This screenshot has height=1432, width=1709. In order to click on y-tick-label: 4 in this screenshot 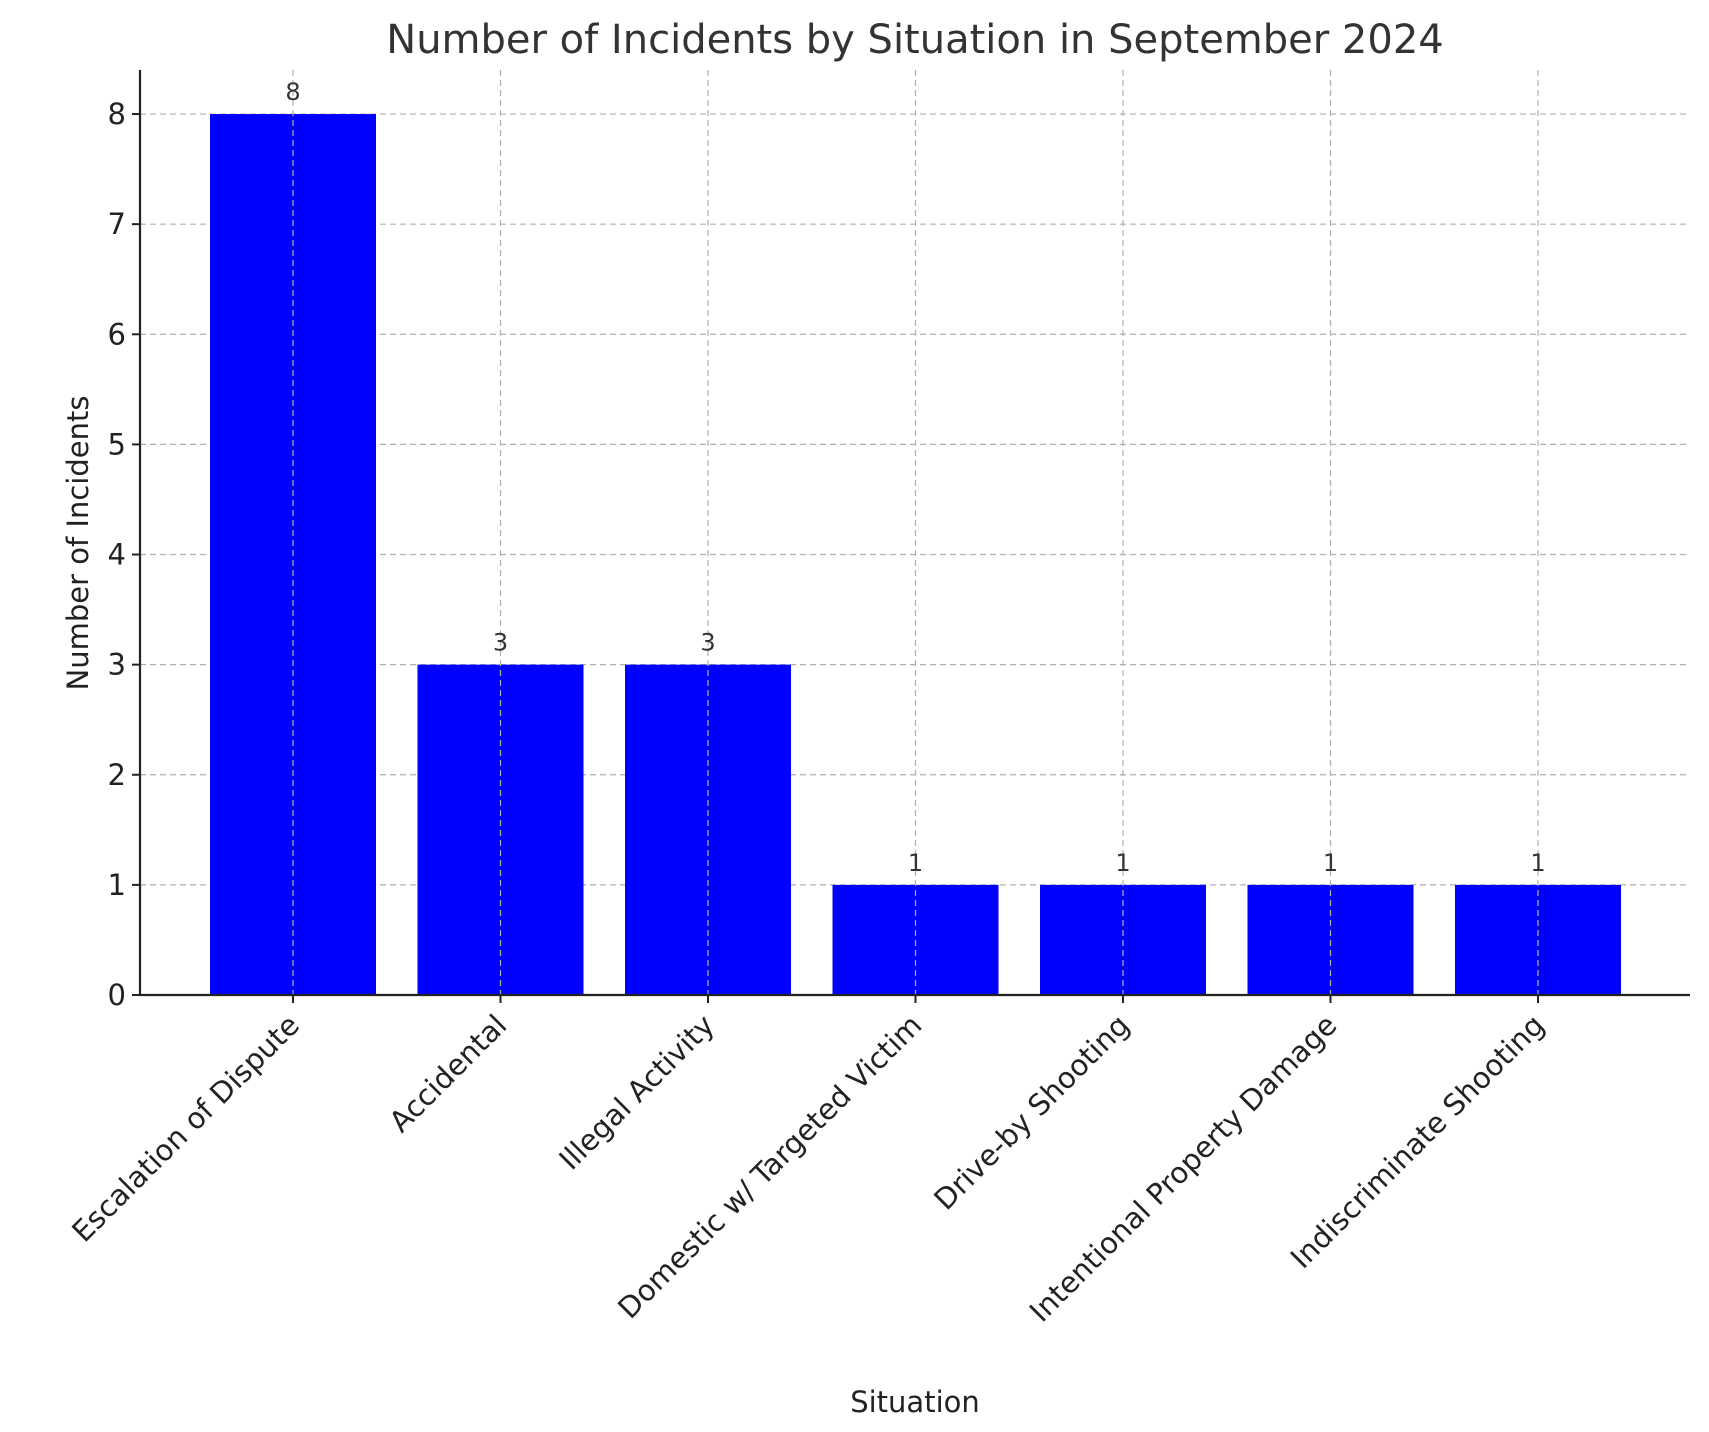, I will do `click(117, 555)`.